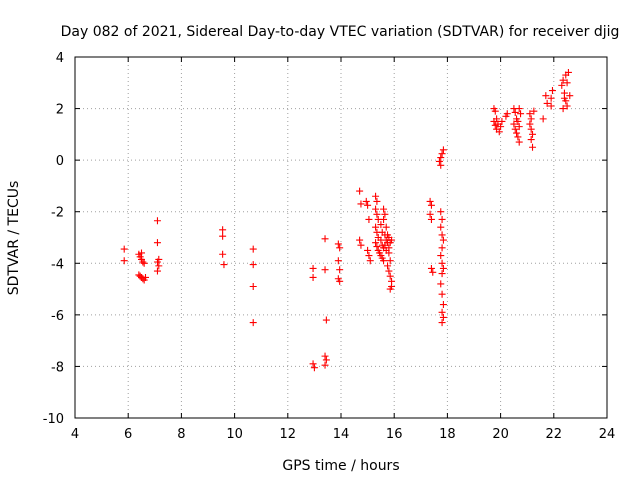 The width and height of the screenshot is (640, 480). Describe the element at coordinates (607, 434) in the screenshot. I see `x-tick-label: 24` at that location.